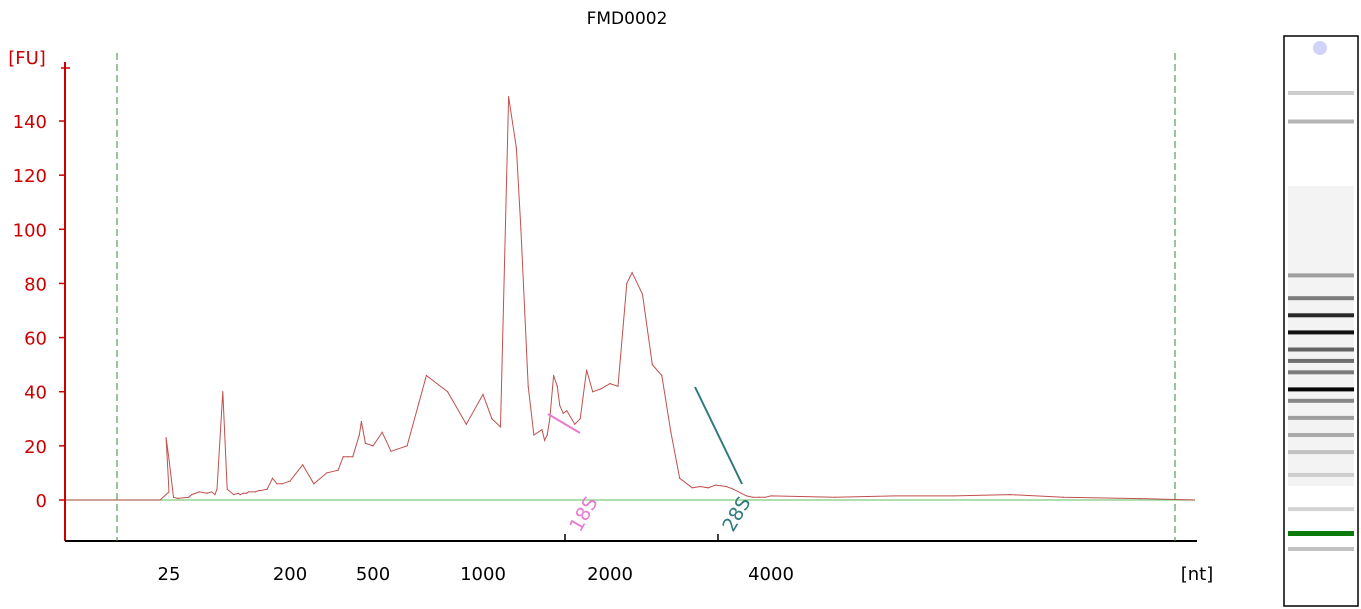 This screenshot has height=609, width=1361. I want to click on y-tick-label: 20, so click(35, 447).